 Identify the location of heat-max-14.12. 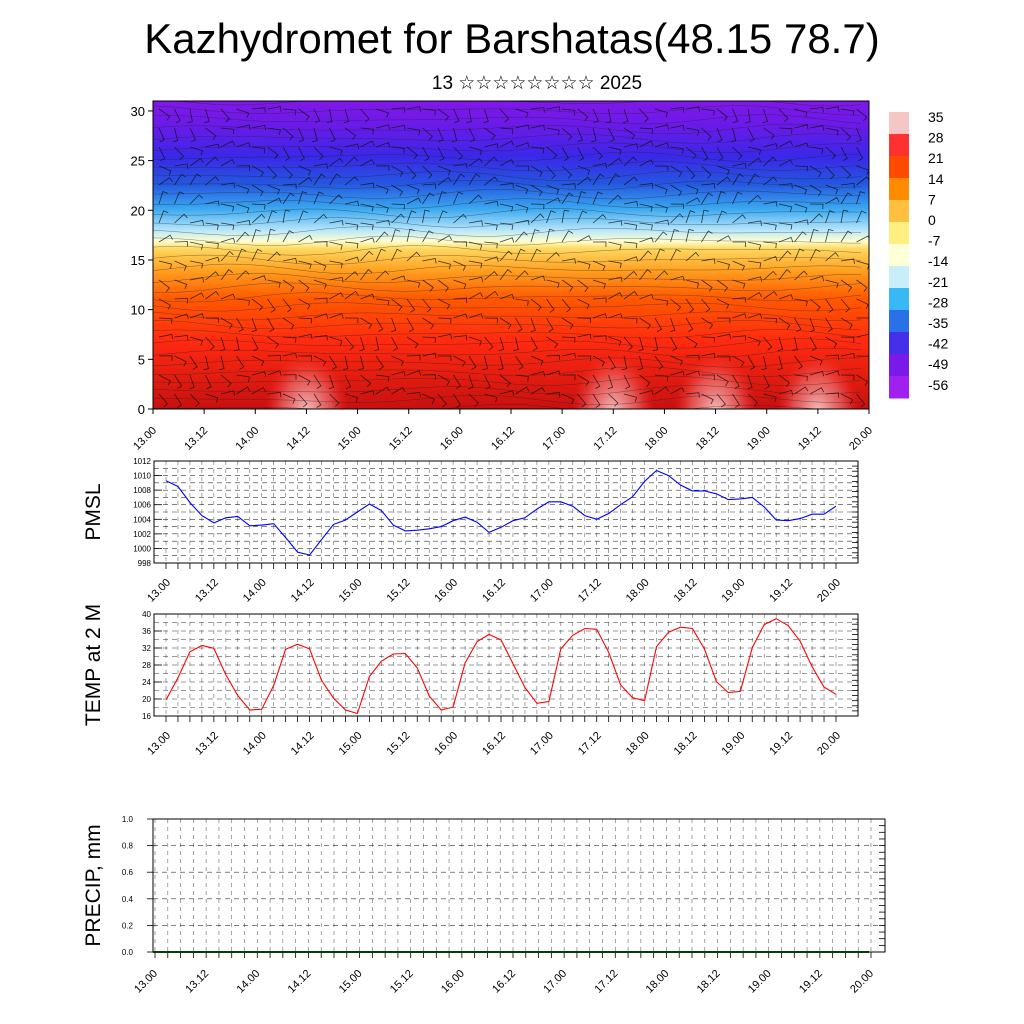
(306, 369).